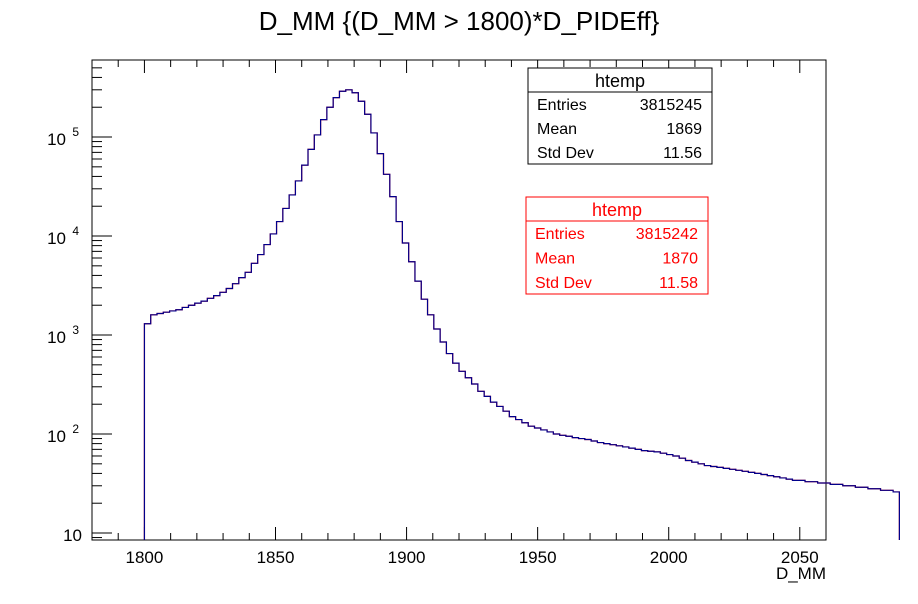 The image size is (918, 604). Describe the element at coordinates (538, 557) in the screenshot. I see `x-tick-label: 1950` at that location.